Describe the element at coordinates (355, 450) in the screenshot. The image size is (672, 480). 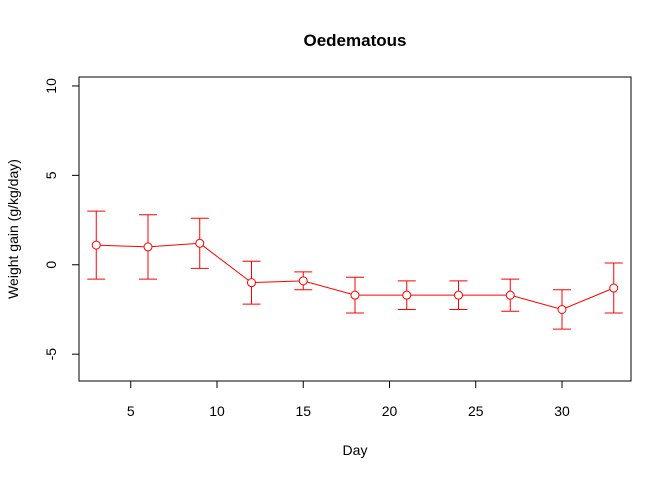
I see `x-axis-label: Day` at that location.